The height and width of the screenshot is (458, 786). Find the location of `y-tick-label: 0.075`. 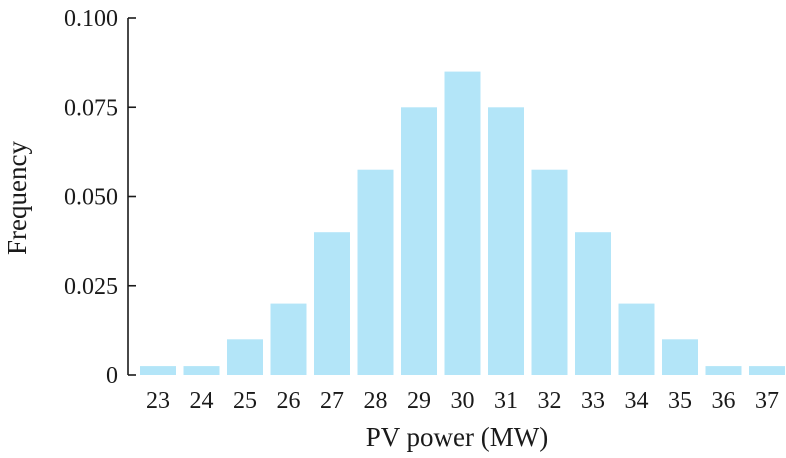

y-tick-label: 0.075 is located at coordinates (91, 108).